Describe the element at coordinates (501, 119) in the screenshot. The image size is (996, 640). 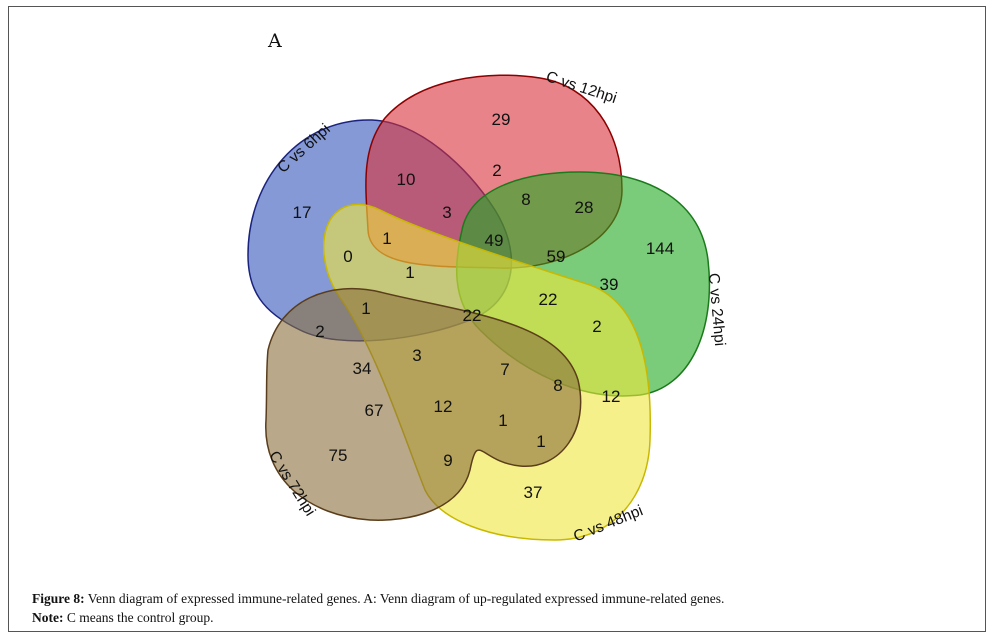
I see `region-count: 29` at that location.